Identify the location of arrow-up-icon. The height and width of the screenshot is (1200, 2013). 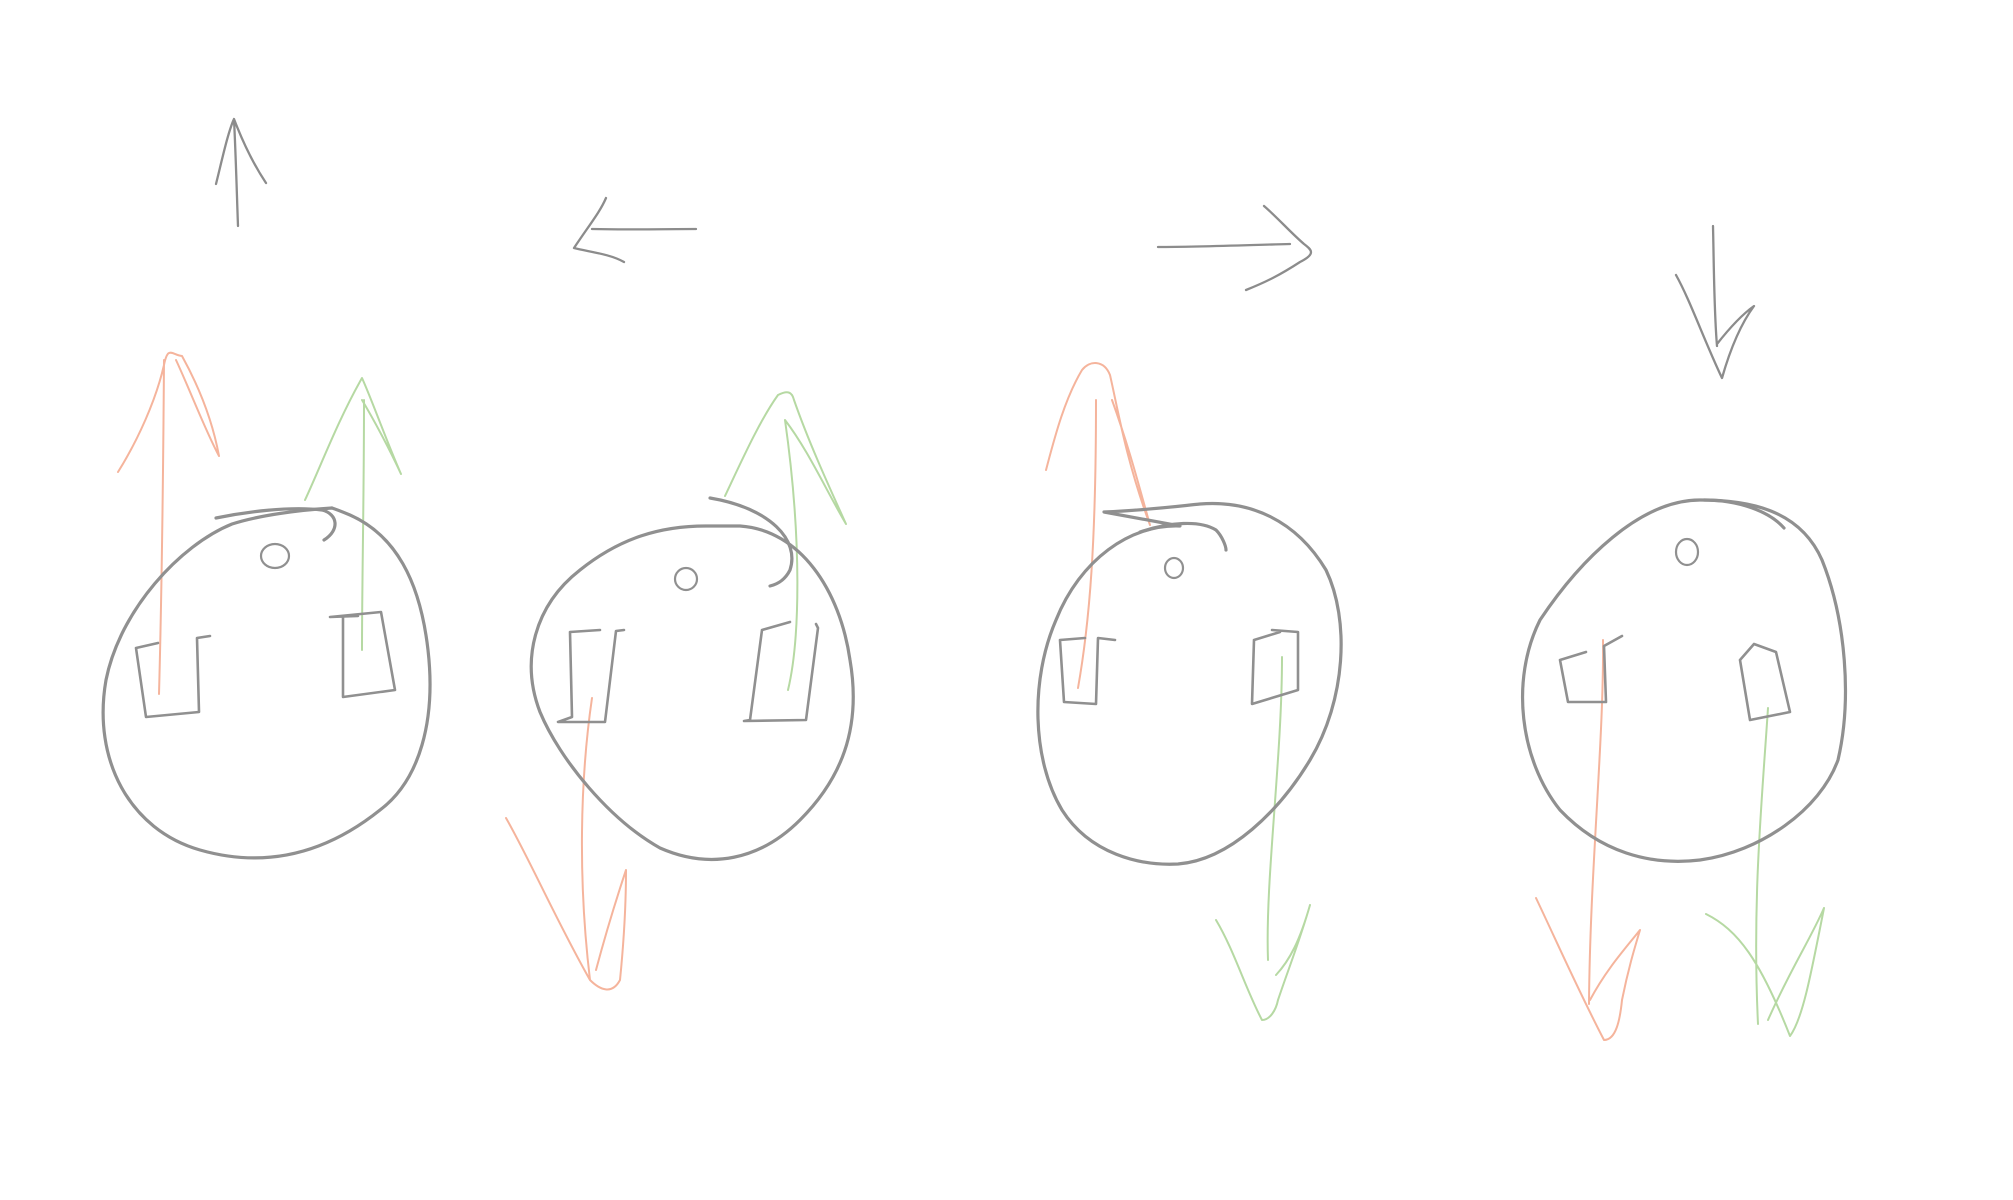
(241, 172).